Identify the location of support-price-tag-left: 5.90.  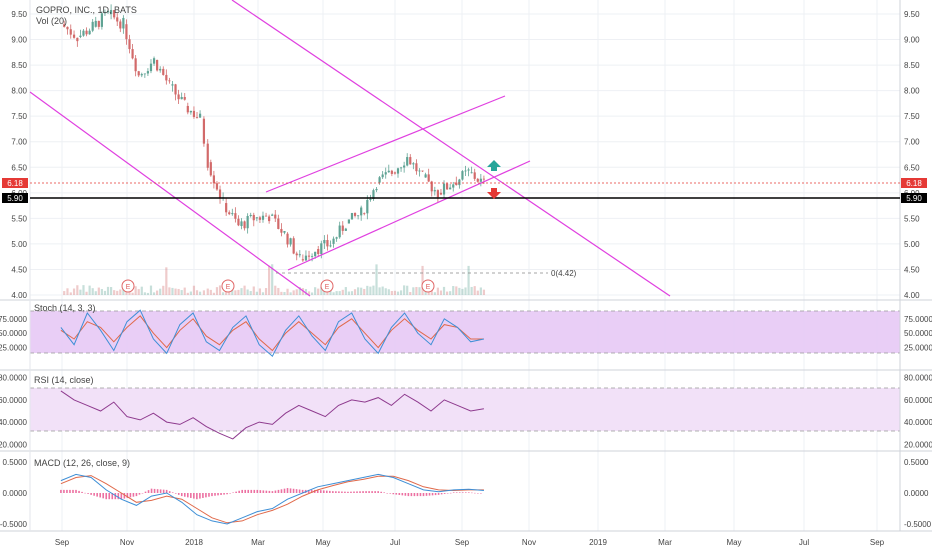
(15, 198).